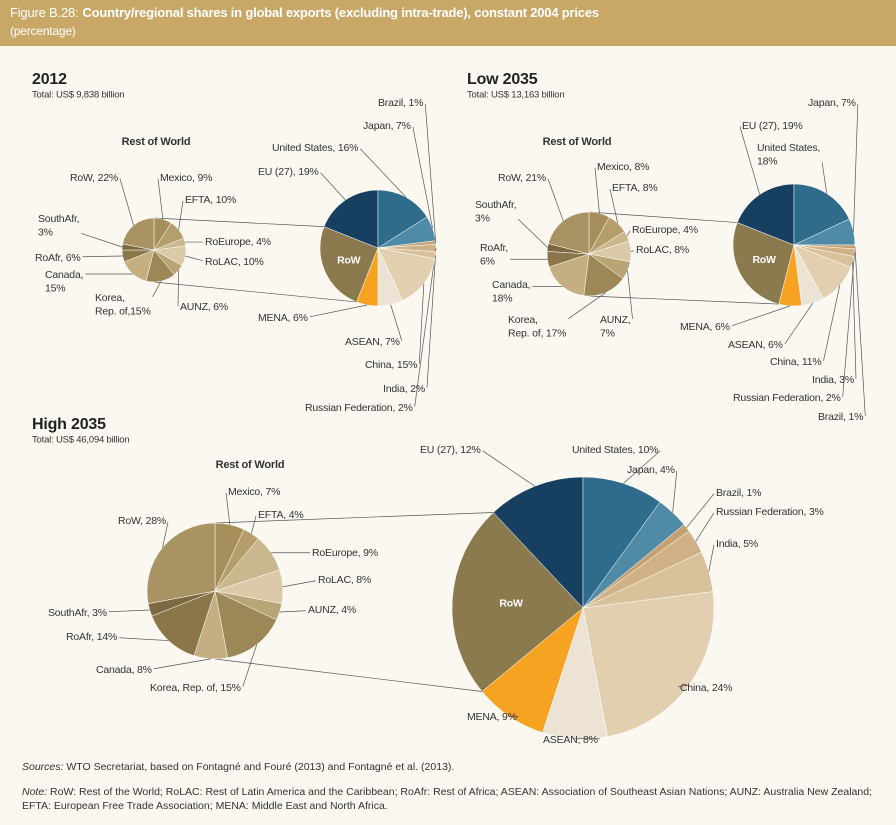  Describe the element at coordinates (372, 342) in the screenshot. I see `slice-label: ASEAN, 7%` at that location.